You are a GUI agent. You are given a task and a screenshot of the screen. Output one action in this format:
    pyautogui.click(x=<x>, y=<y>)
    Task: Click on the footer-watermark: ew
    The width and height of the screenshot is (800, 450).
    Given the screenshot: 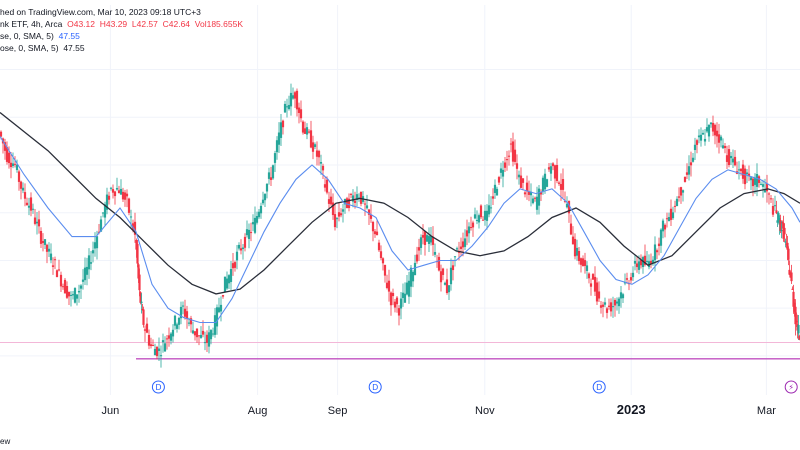 What is the action you would take?
    pyautogui.click(x=5, y=441)
    